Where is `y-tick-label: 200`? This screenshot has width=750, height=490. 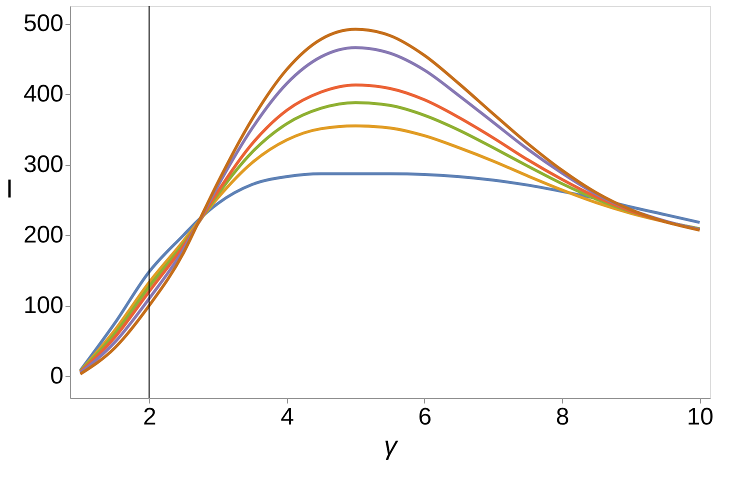
y-tick-label: 200 is located at coordinates (43, 235).